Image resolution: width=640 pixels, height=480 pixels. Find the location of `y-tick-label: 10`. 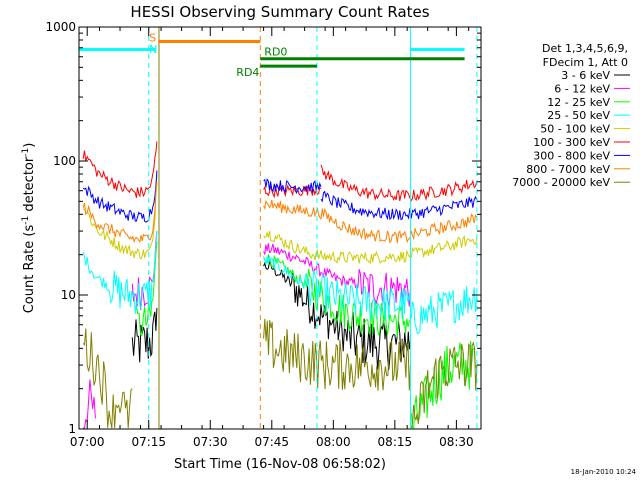

y-tick-label: 10 is located at coordinates (68, 295).